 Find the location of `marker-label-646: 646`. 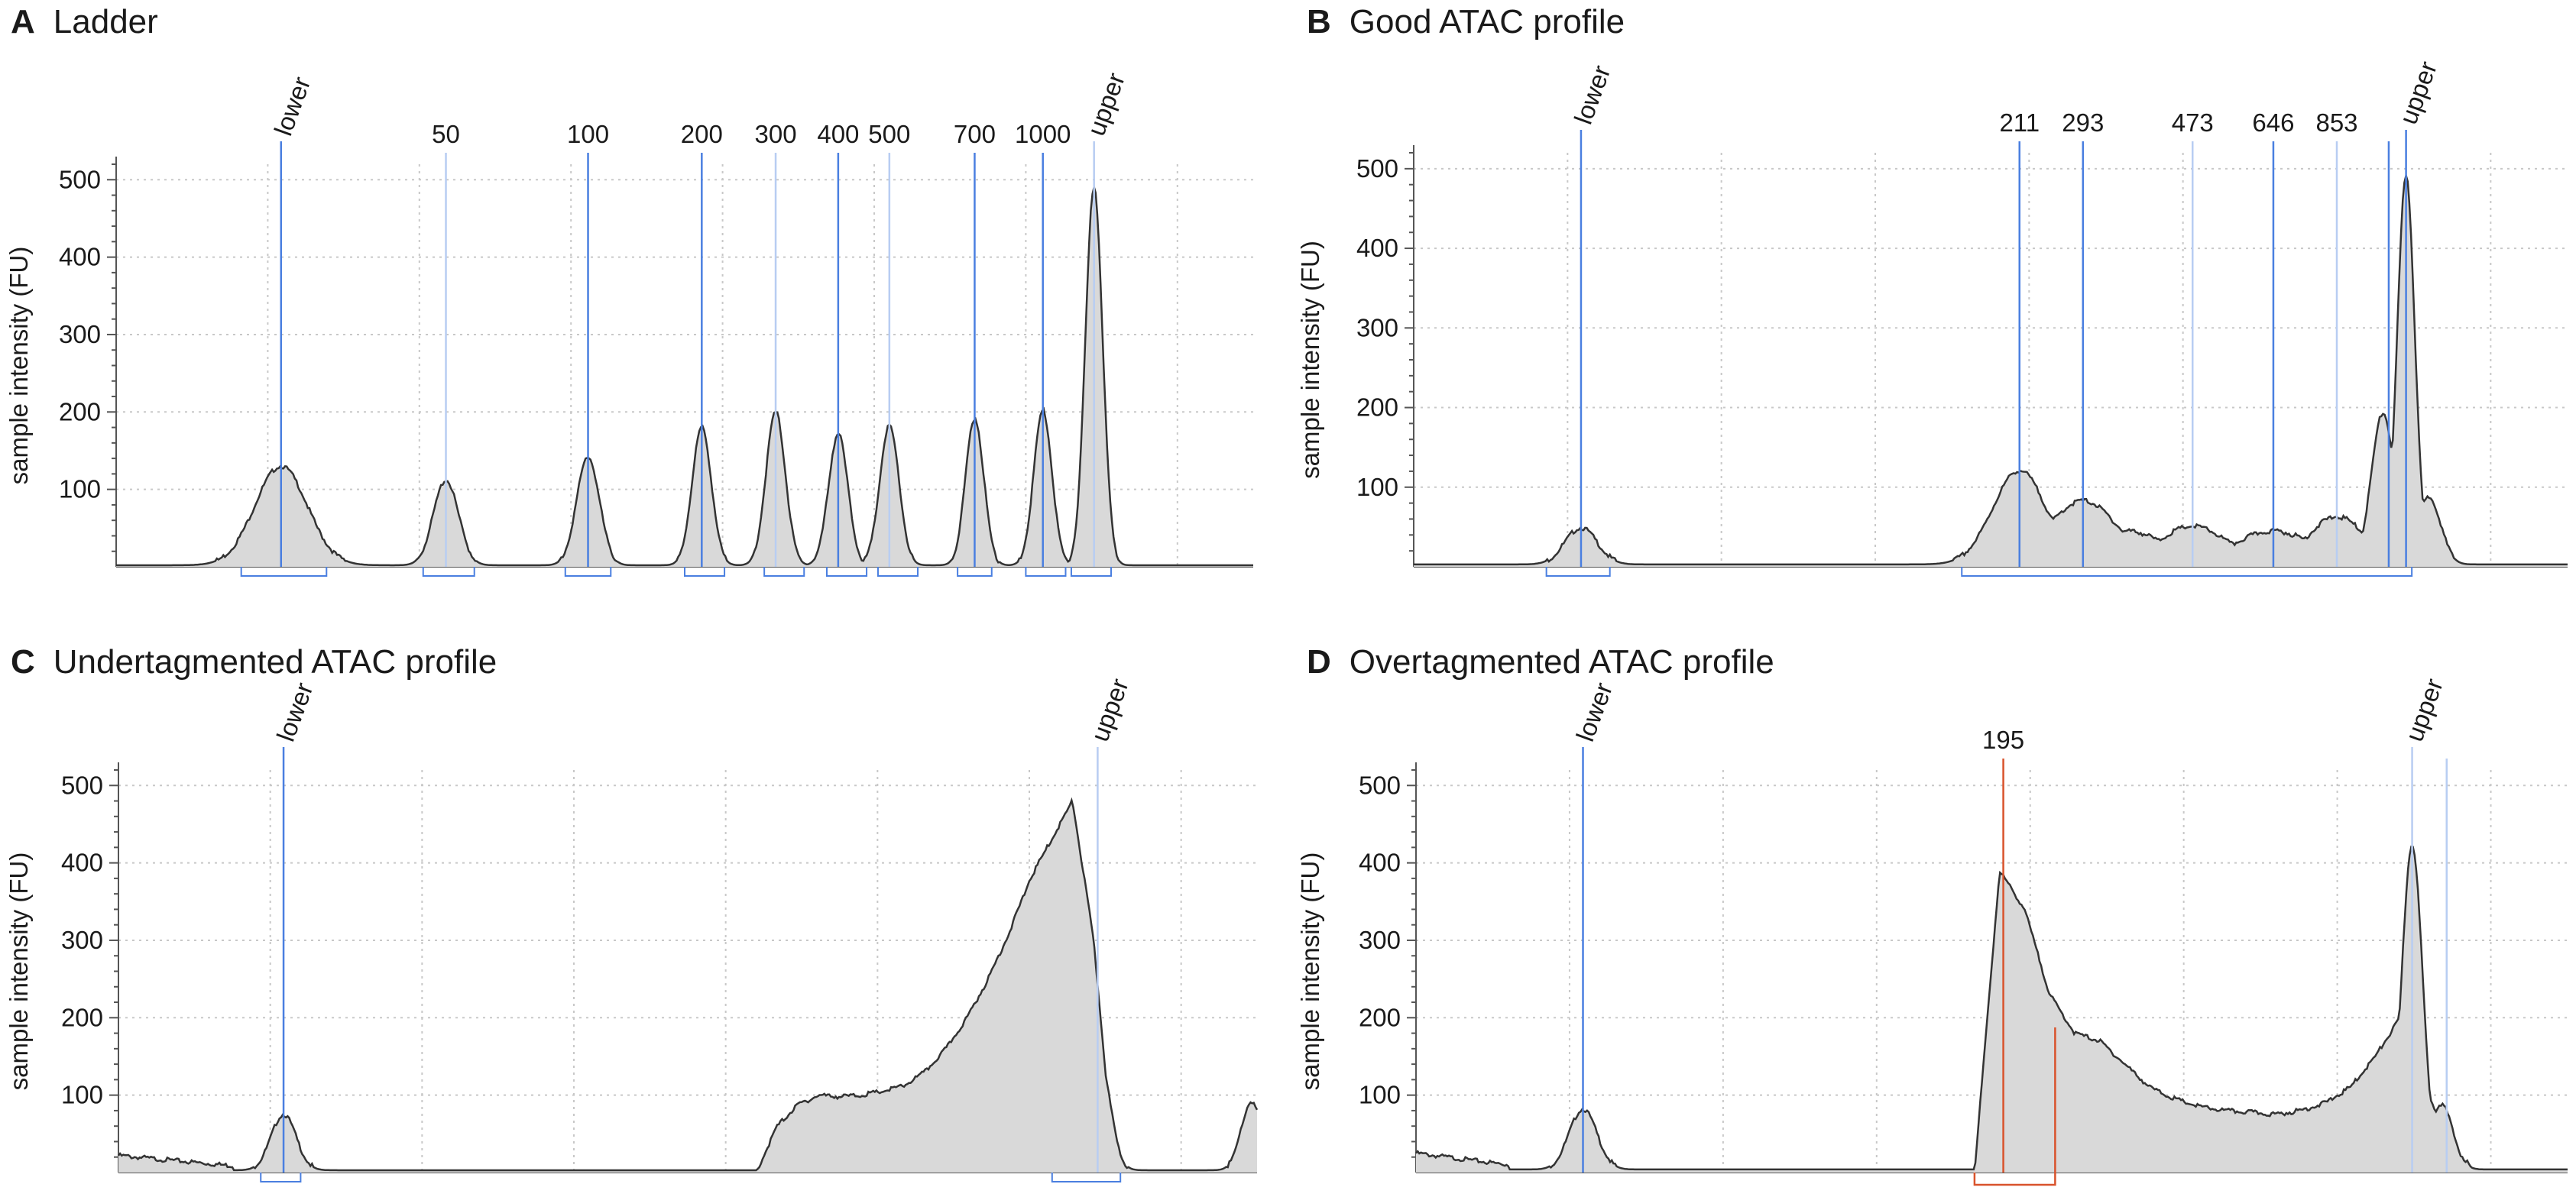

marker-label-646: 646 is located at coordinates (2273, 123).